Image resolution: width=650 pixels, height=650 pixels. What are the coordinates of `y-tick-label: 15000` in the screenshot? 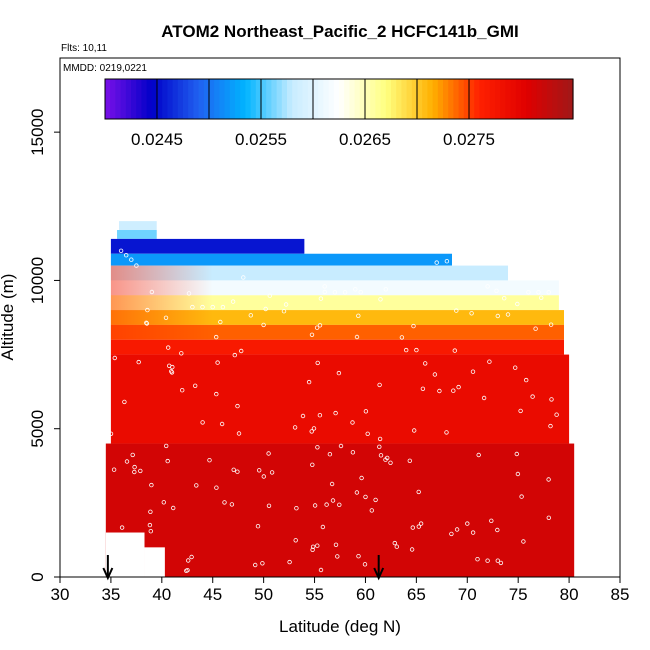 It's located at (37, 132).